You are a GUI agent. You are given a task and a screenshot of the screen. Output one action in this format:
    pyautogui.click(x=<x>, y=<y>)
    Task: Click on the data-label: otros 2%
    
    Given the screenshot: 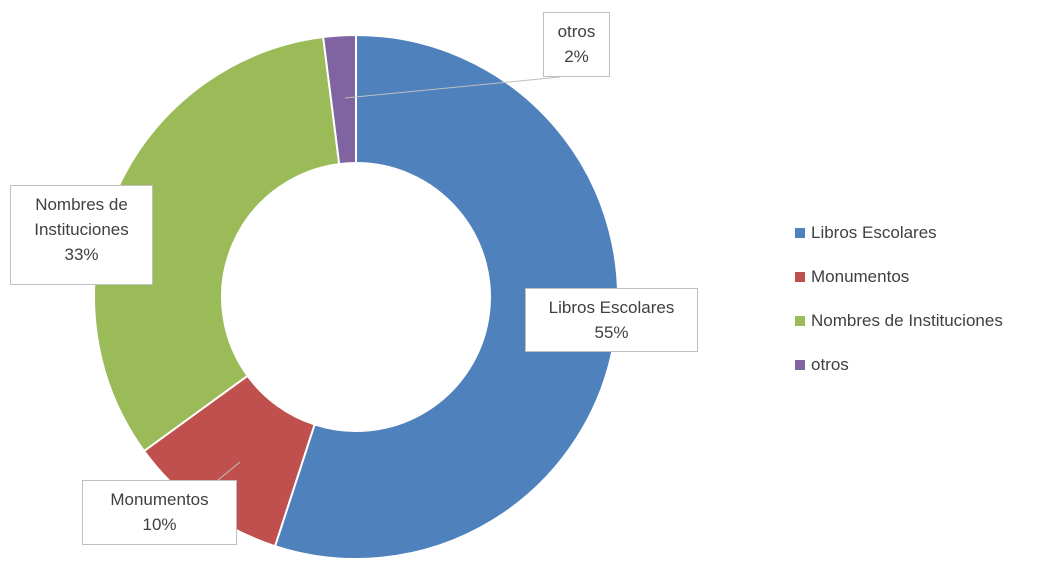 What is the action you would take?
    pyautogui.click(x=576, y=44)
    